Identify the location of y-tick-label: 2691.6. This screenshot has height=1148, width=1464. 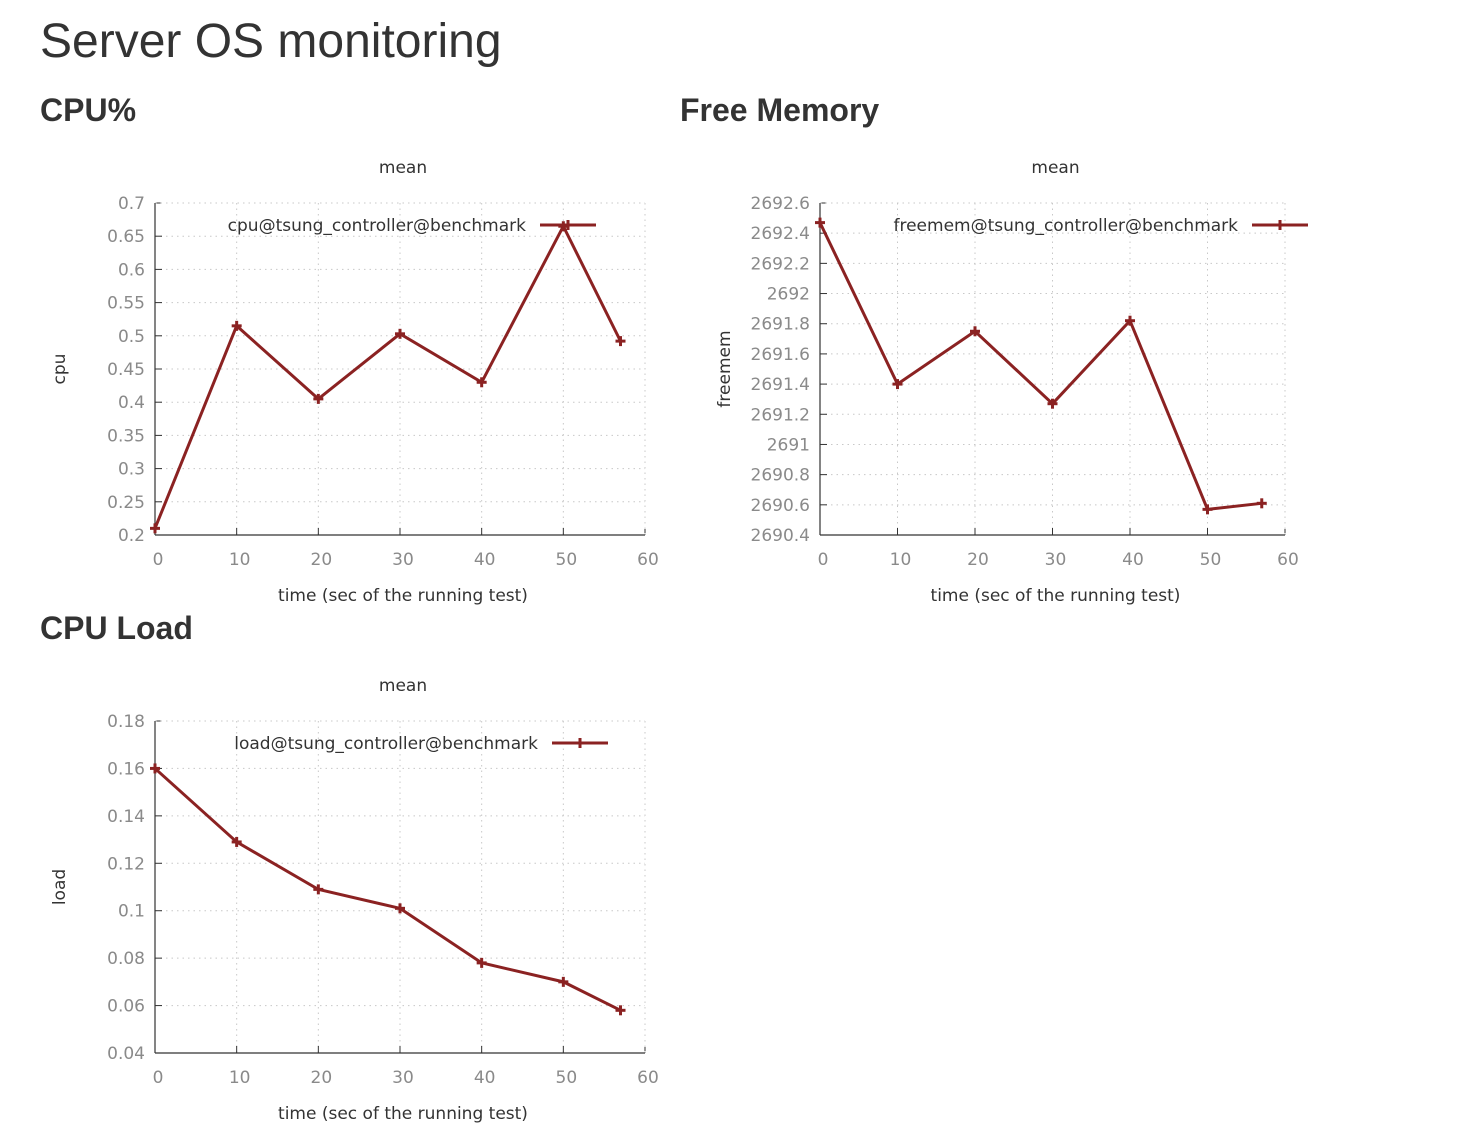
(780, 355).